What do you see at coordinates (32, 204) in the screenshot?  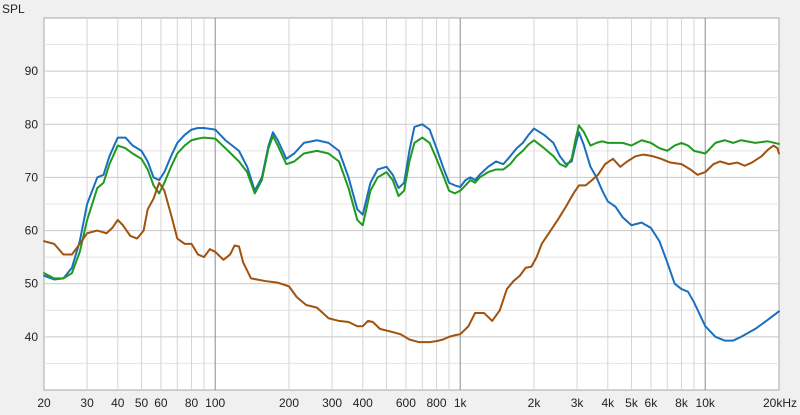 I see `y-axis-tick-labels: 40 50 60 70 80 90` at bounding box center [32, 204].